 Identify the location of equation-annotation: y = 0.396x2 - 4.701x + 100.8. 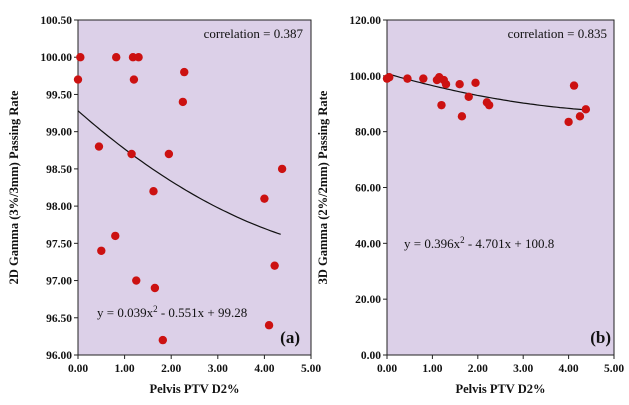
(479, 243).